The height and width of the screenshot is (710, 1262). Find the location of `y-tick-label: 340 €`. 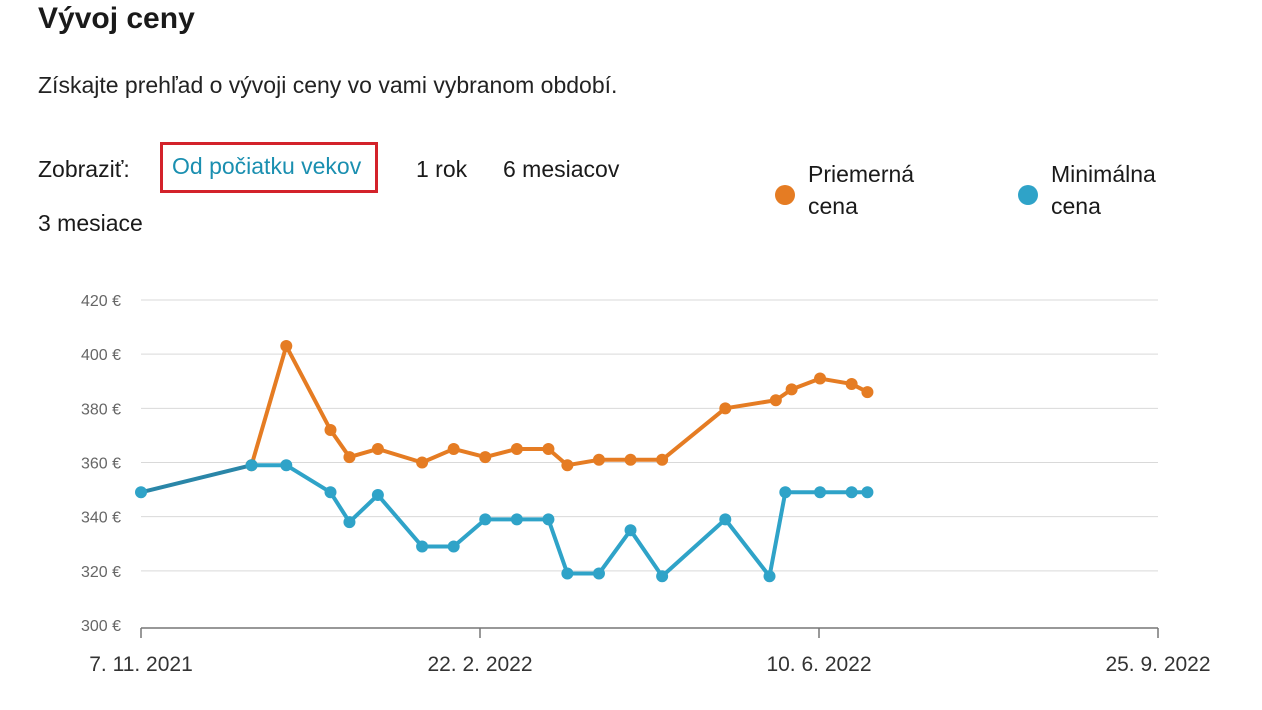

y-tick-label: 340 € is located at coordinates (101, 518).